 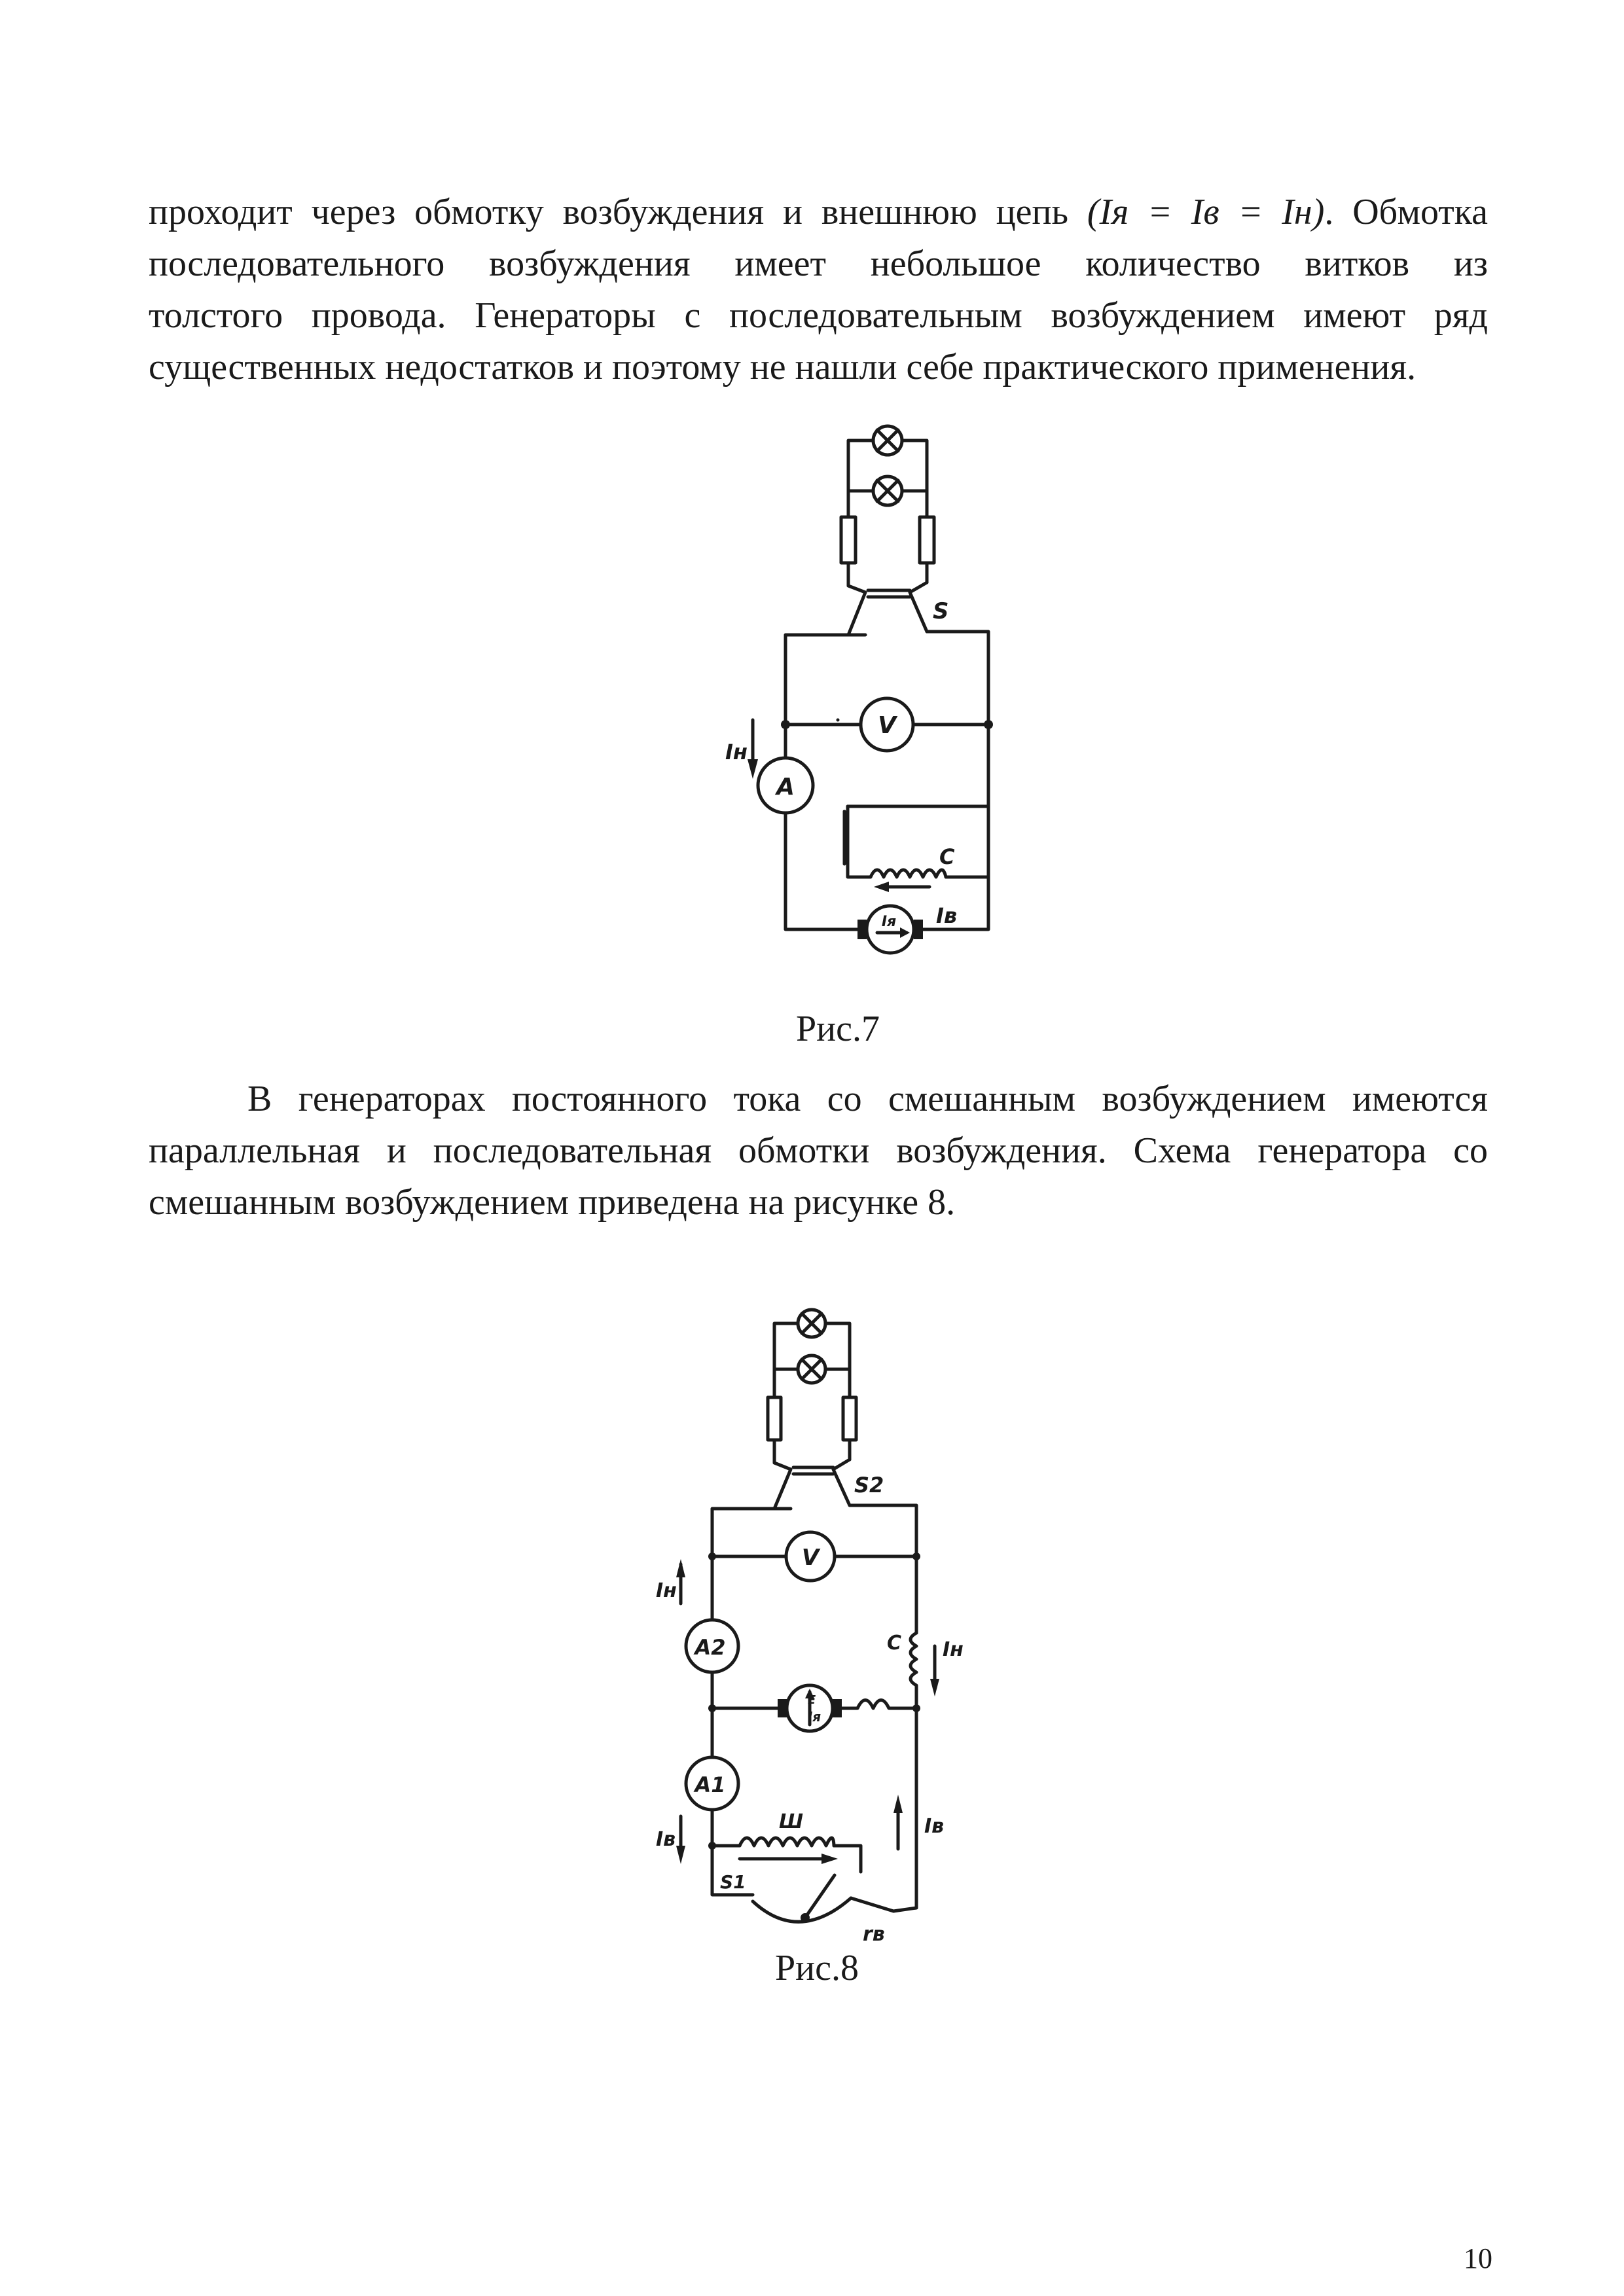 I want to click on shunt-coil-icon, so click(x=787, y=1842).